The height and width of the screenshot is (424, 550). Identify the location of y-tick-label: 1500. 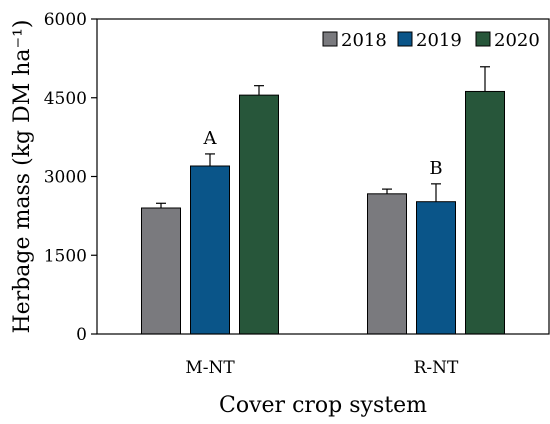
(65, 256).